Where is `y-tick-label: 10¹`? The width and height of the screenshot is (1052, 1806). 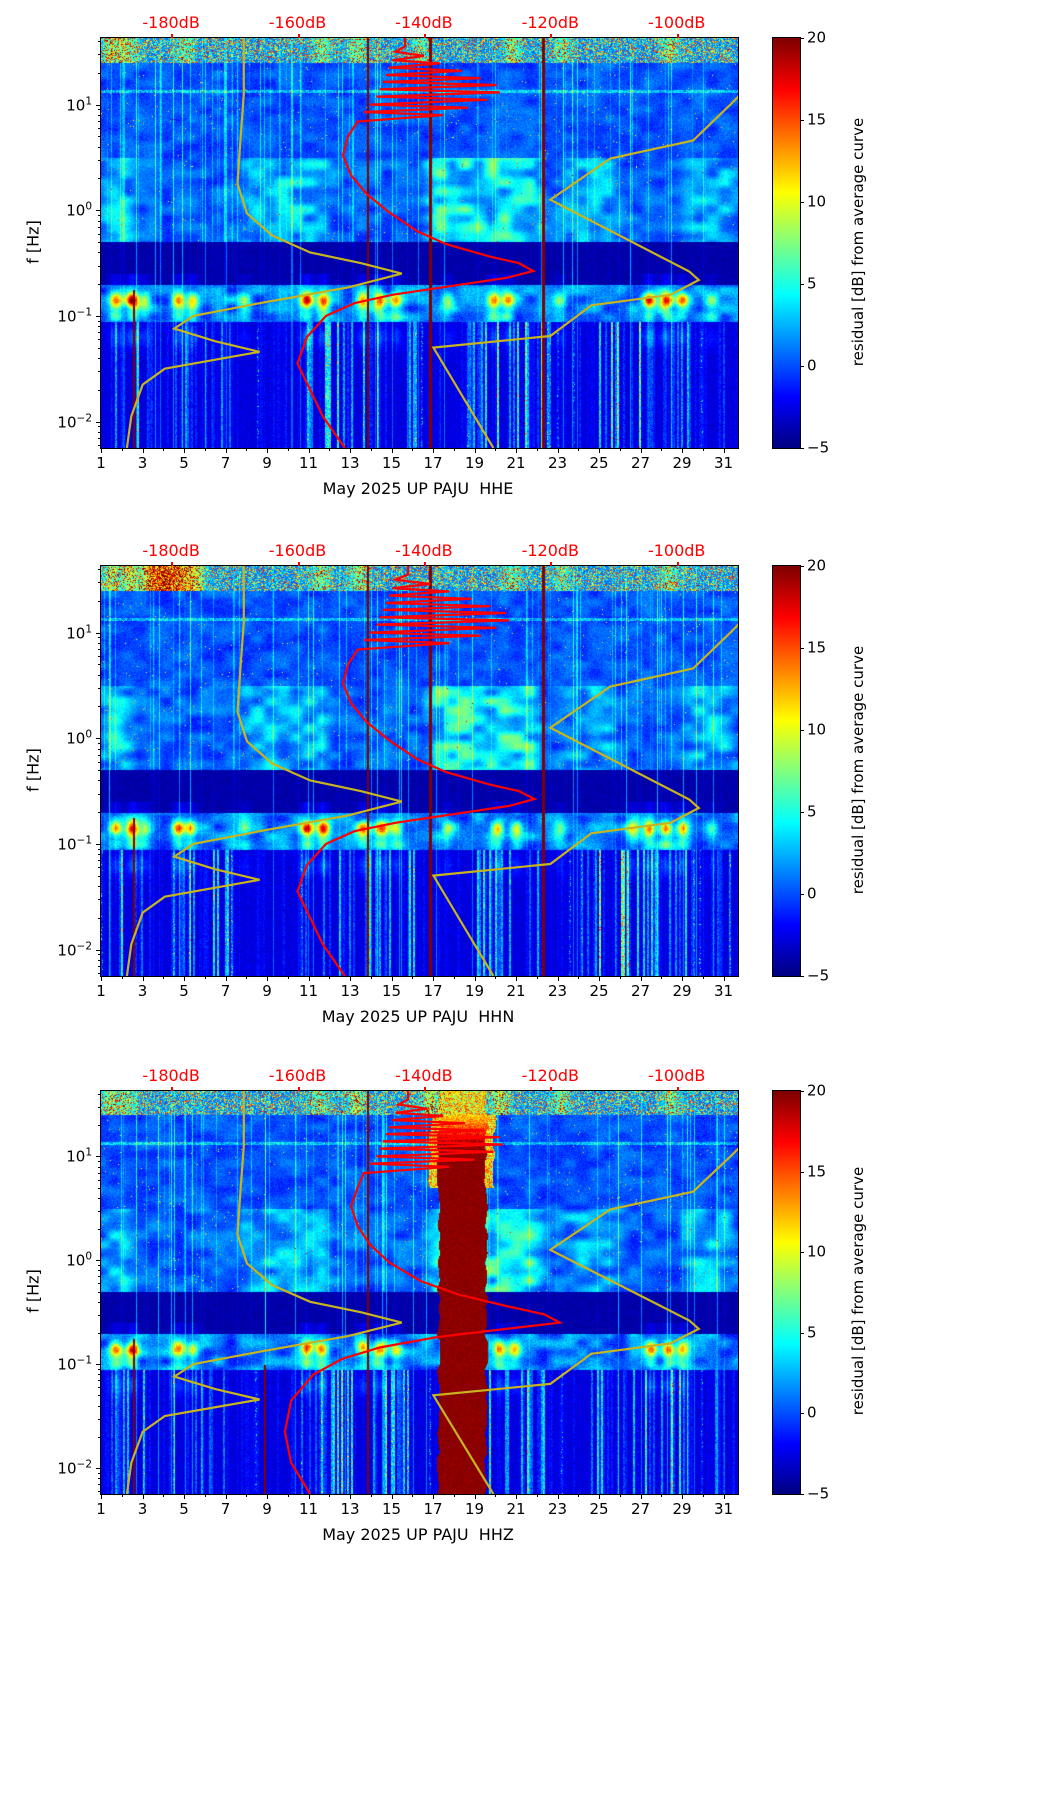
y-tick-label: 10¹ is located at coordinates (79, 1156).